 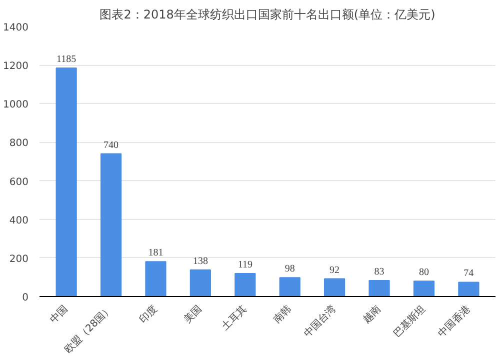 I want to click on y-tick-label: 400, so click(x=19, y=220).